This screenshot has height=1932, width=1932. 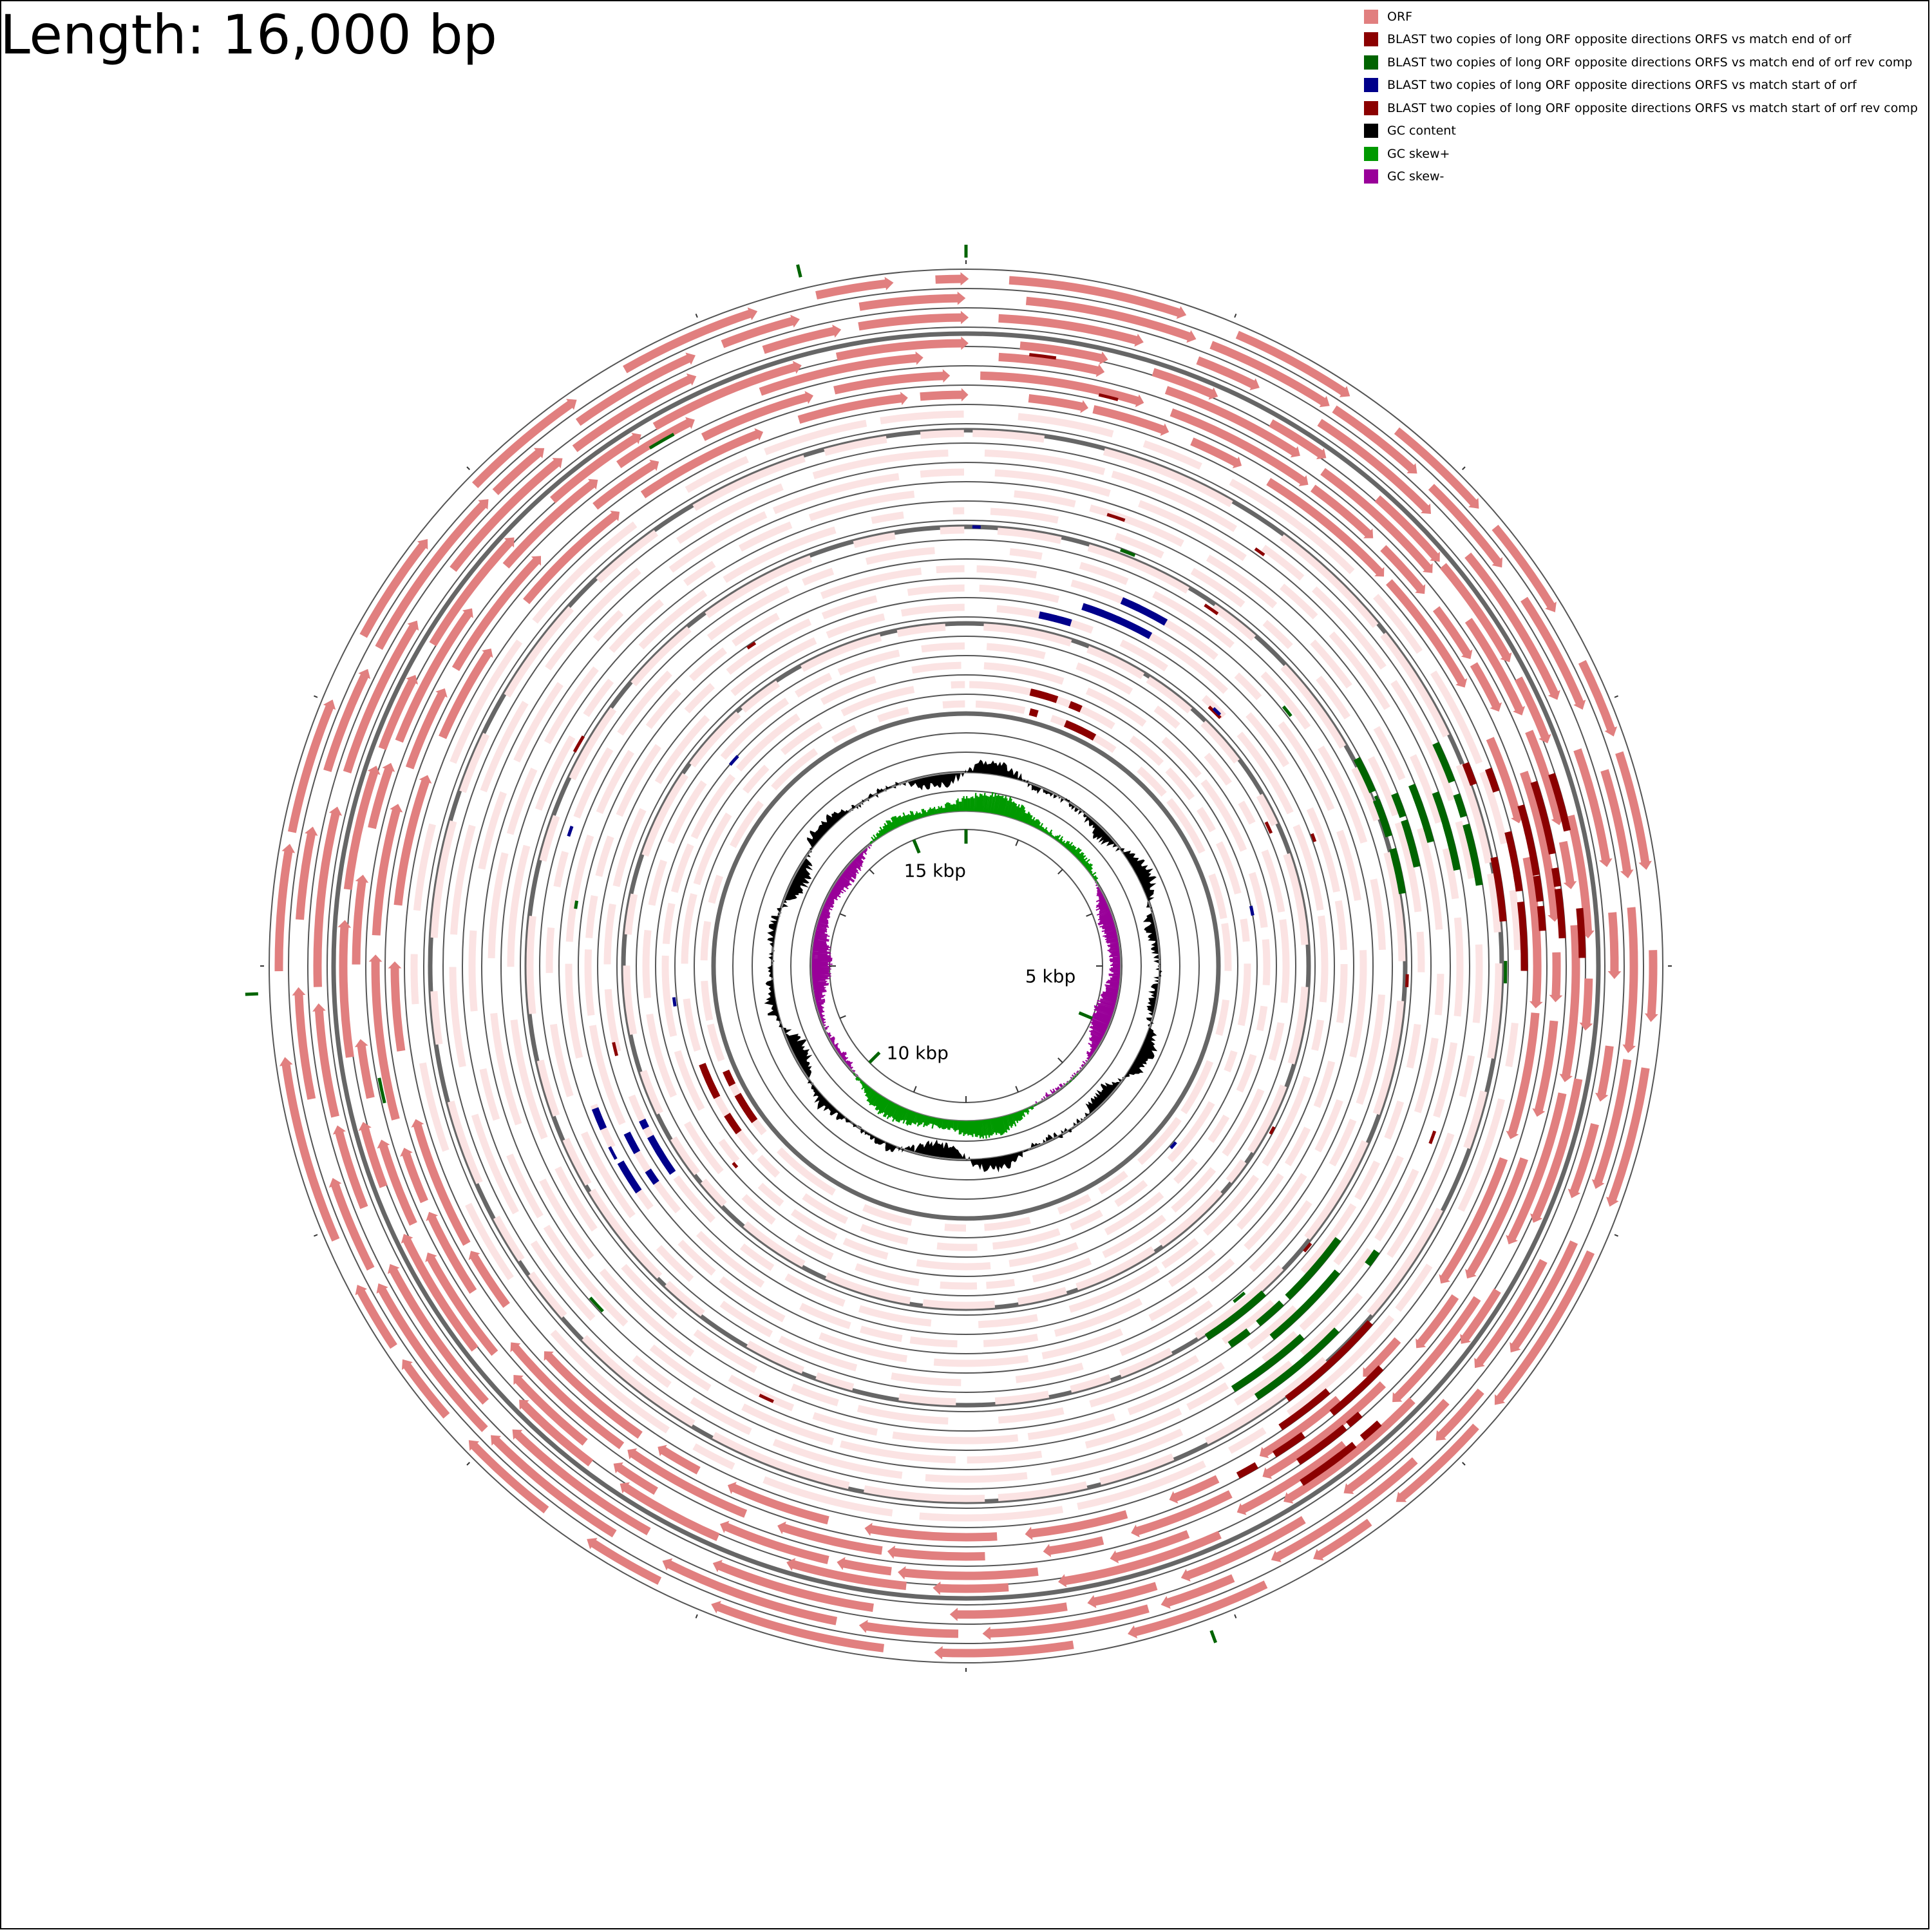 What do you see at coordinates (1400, 16) in the screenshot?
I see `legend-label: ORF` at bounding box center [1400, 16].